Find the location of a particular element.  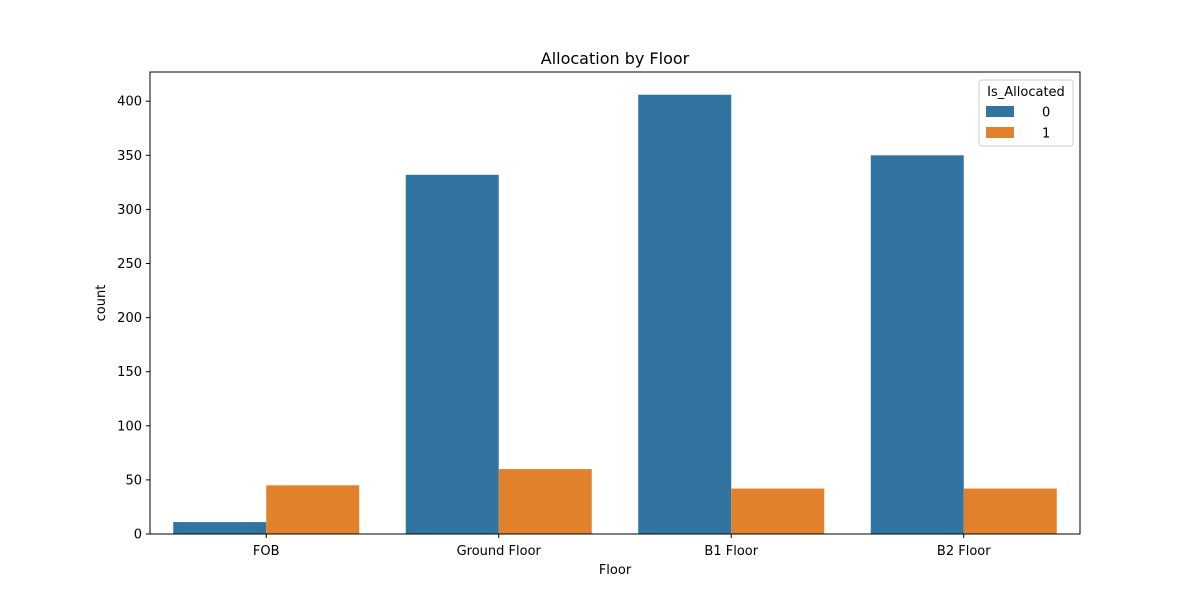

x-tick-label: FOB is located at coordinates (266, 551).